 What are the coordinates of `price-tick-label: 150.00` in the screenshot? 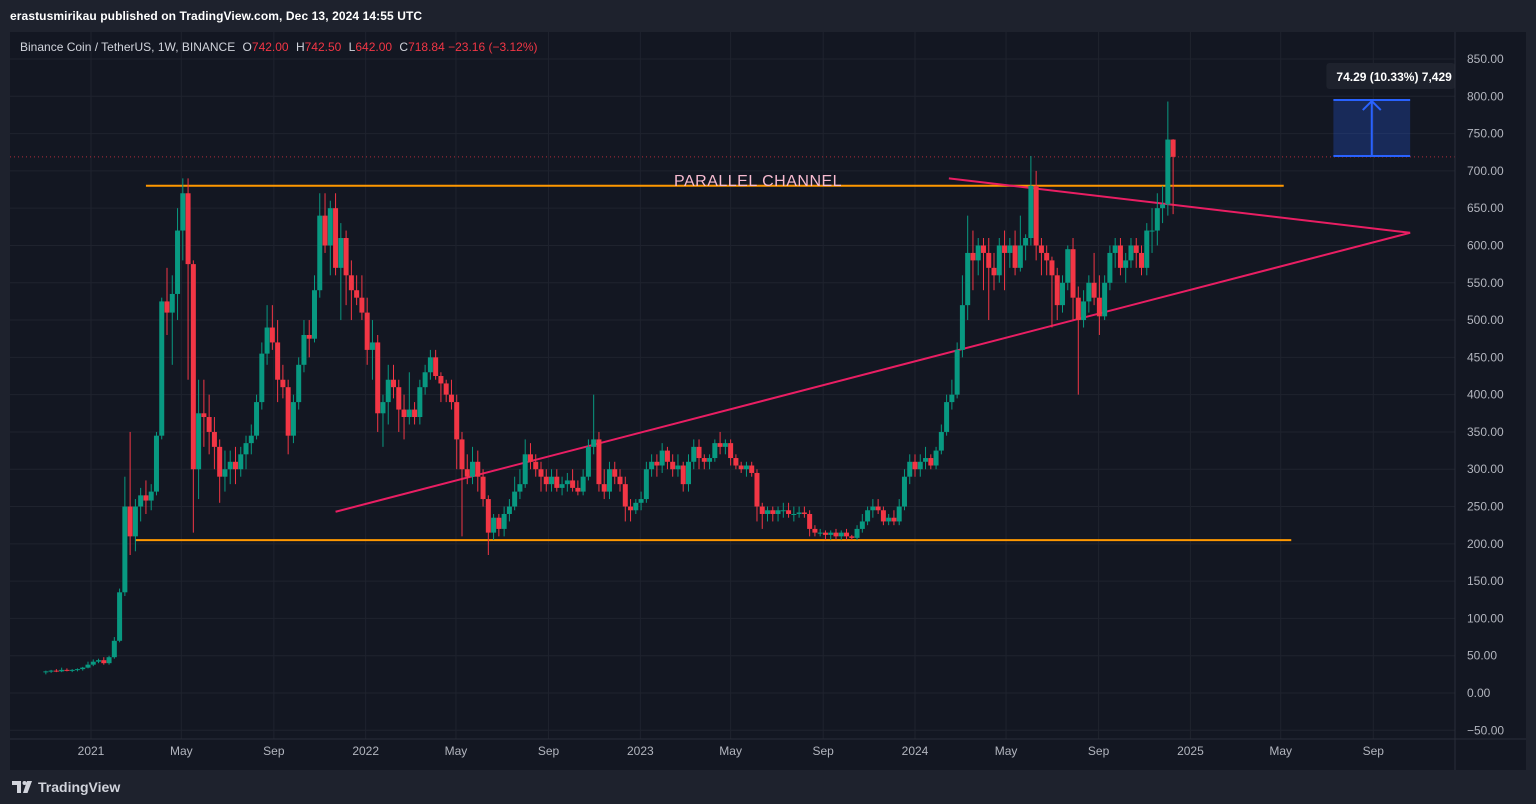 It's located at (1485, 581).